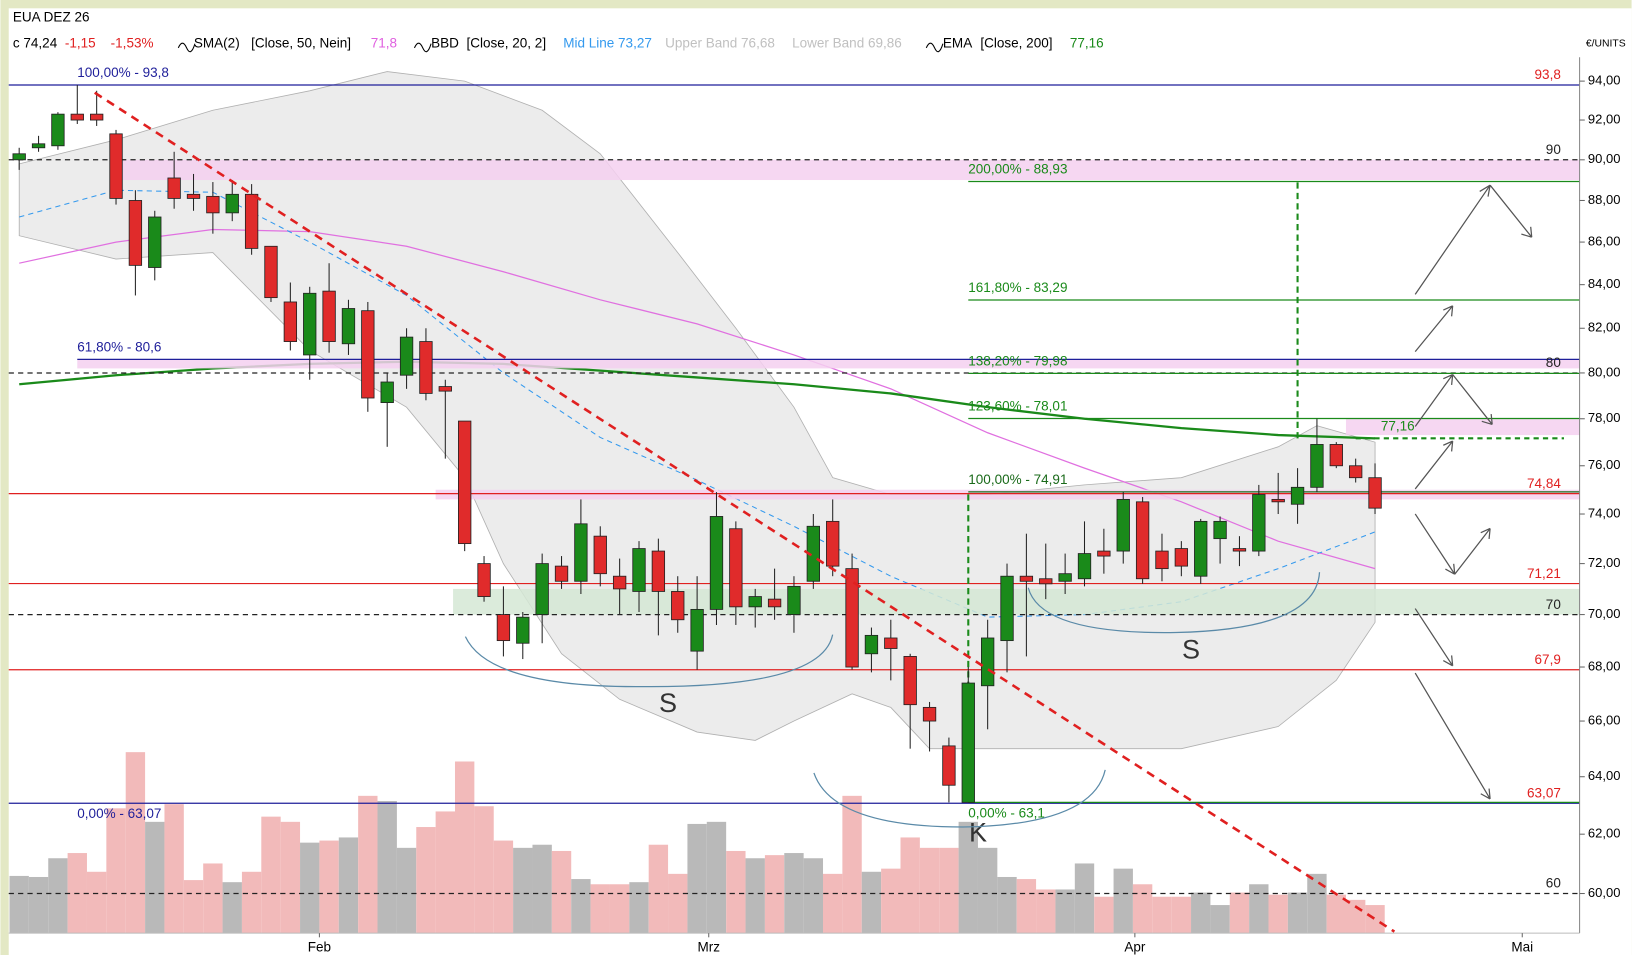 The width and height of the screenshot is (1632, 955). What do you see at coordinates (1604, 833) in the screenshot?
I see `y-tick-label: 62,00` at bounding box center [1604, 833].